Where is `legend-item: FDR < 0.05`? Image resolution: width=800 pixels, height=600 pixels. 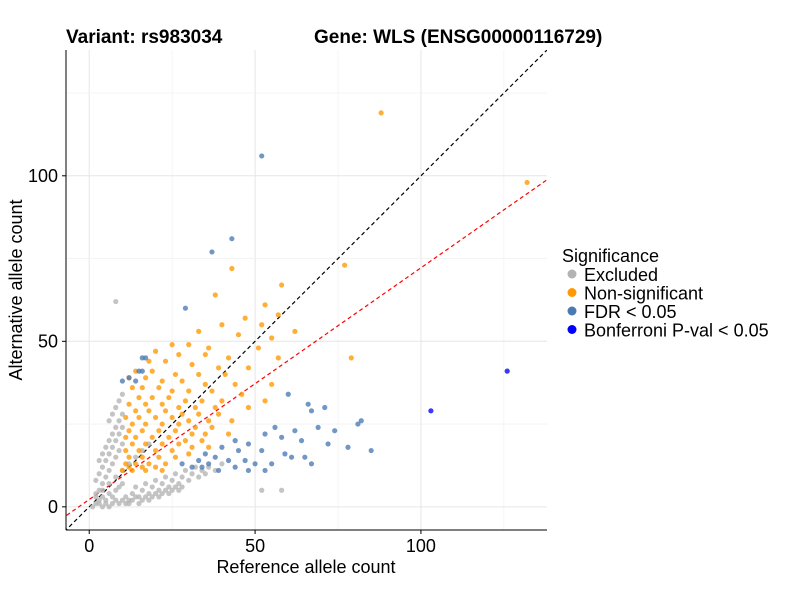
legend-item: FDR < 0.05 is located at coordinates (622, 312).